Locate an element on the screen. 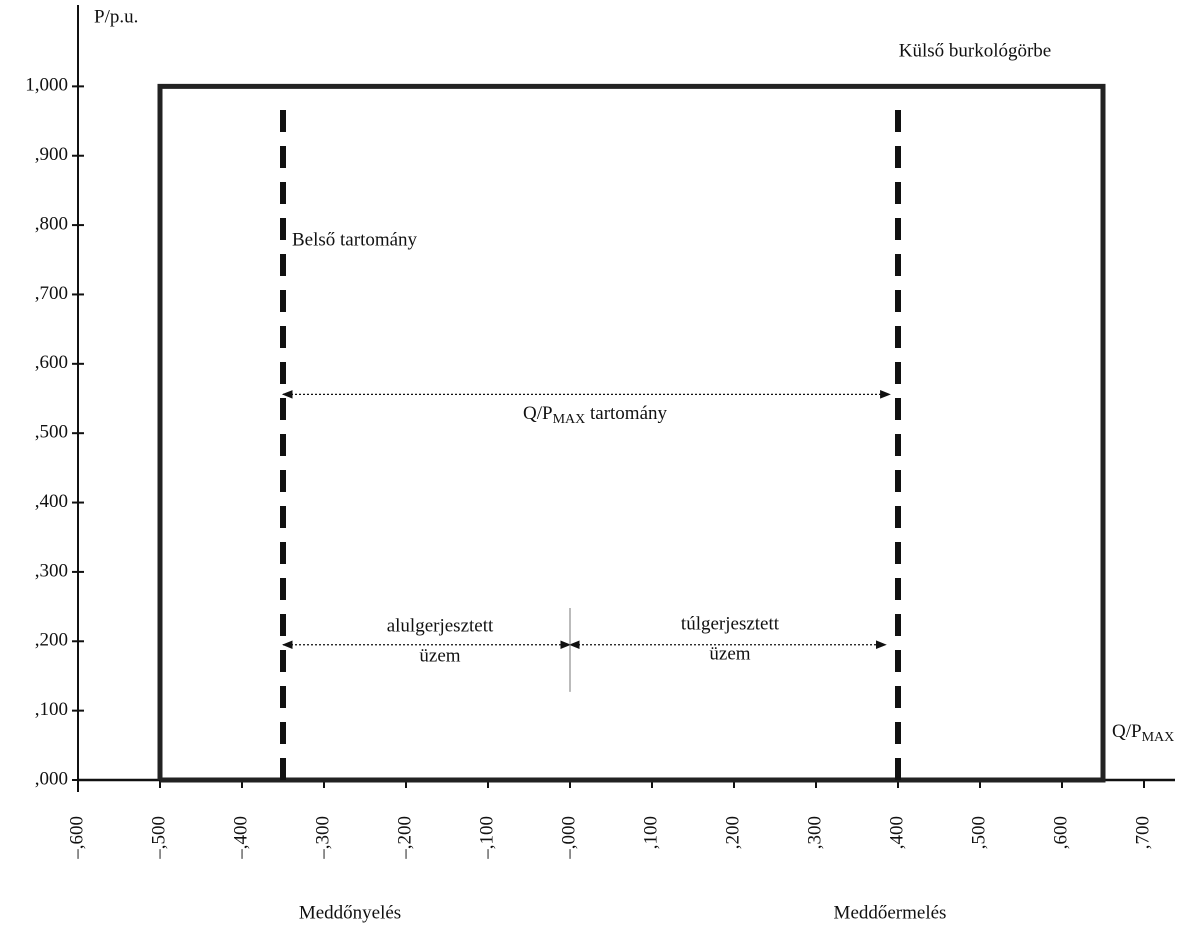 The image size is (1181, 926). annotation: Belső tartomány is located at coordinates (355, 239).